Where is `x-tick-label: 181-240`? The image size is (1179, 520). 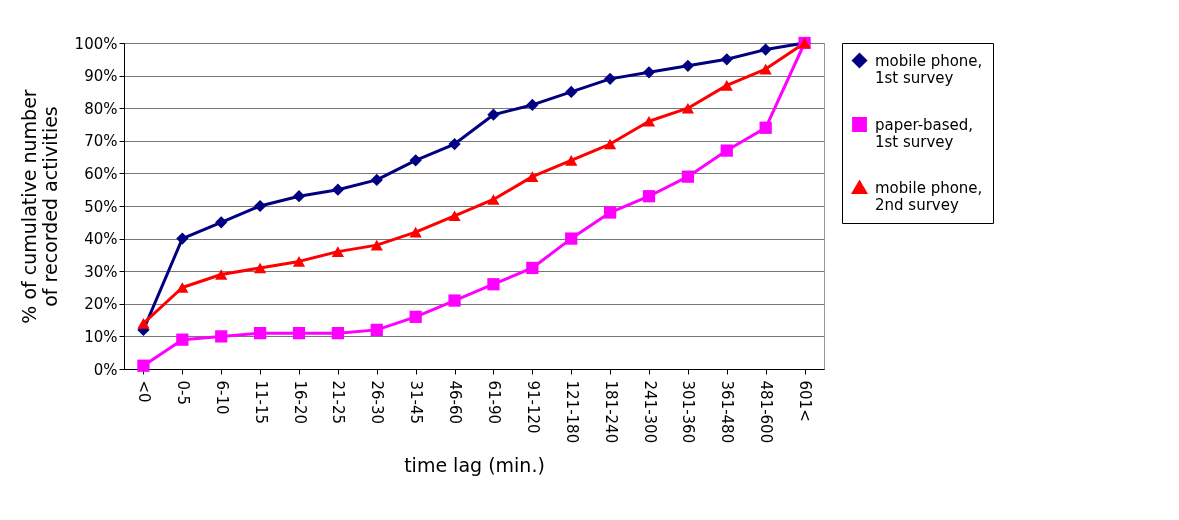
x-tick-label: 181-240 is located at coordinates (610, 412).